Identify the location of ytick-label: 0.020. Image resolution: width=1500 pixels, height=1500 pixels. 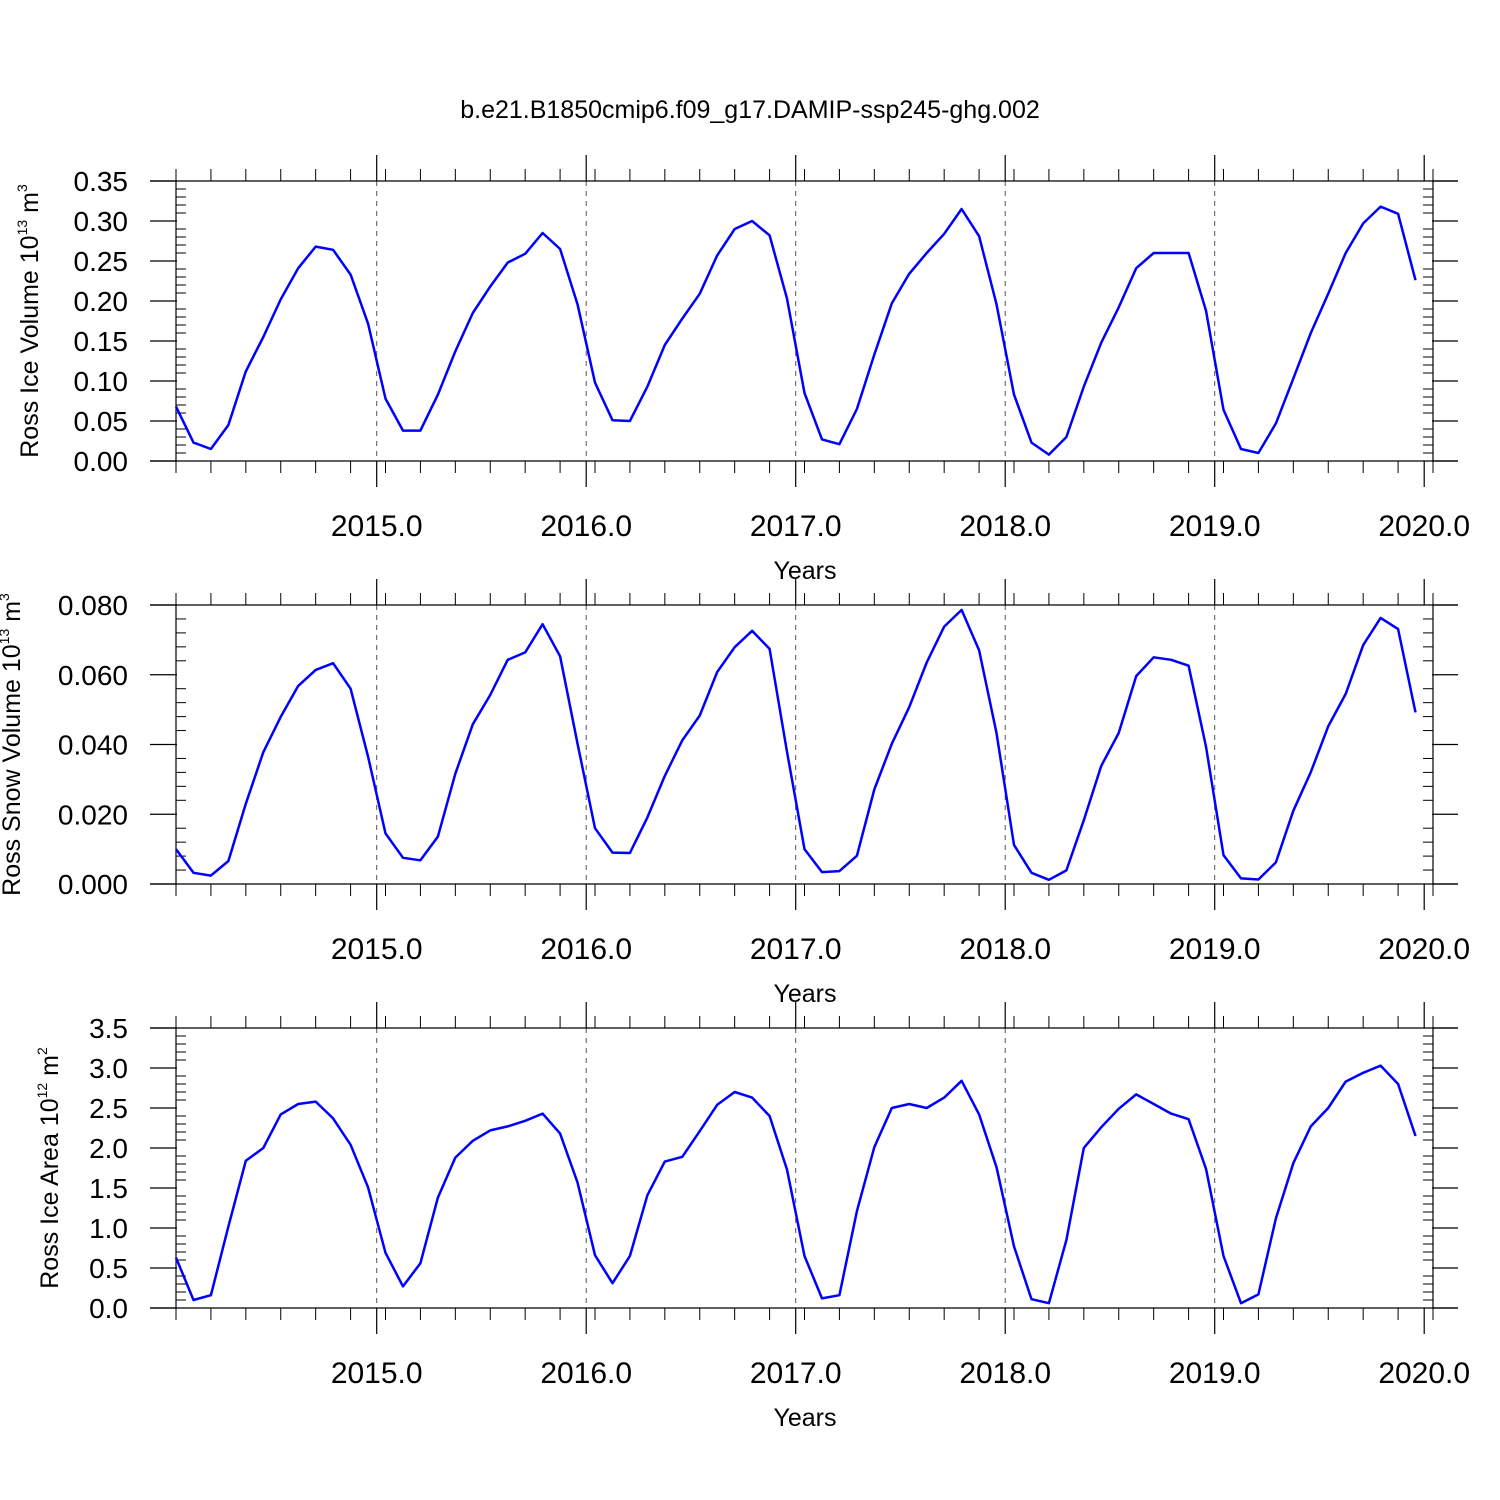
(93, 814).